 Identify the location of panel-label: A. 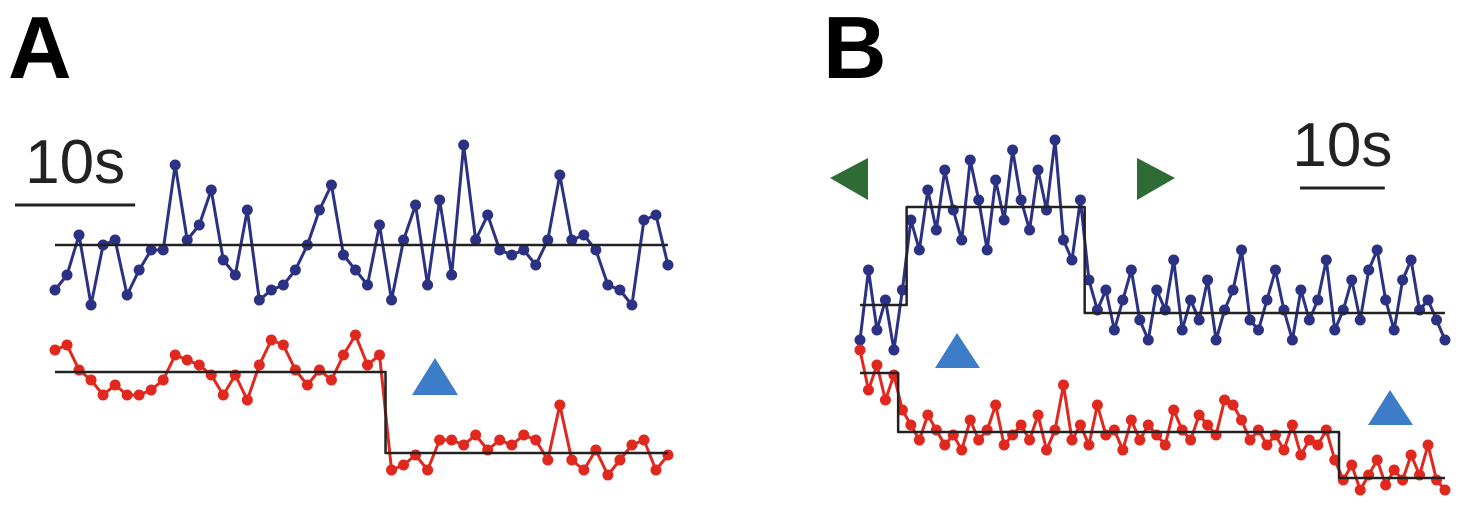
(40, 48).